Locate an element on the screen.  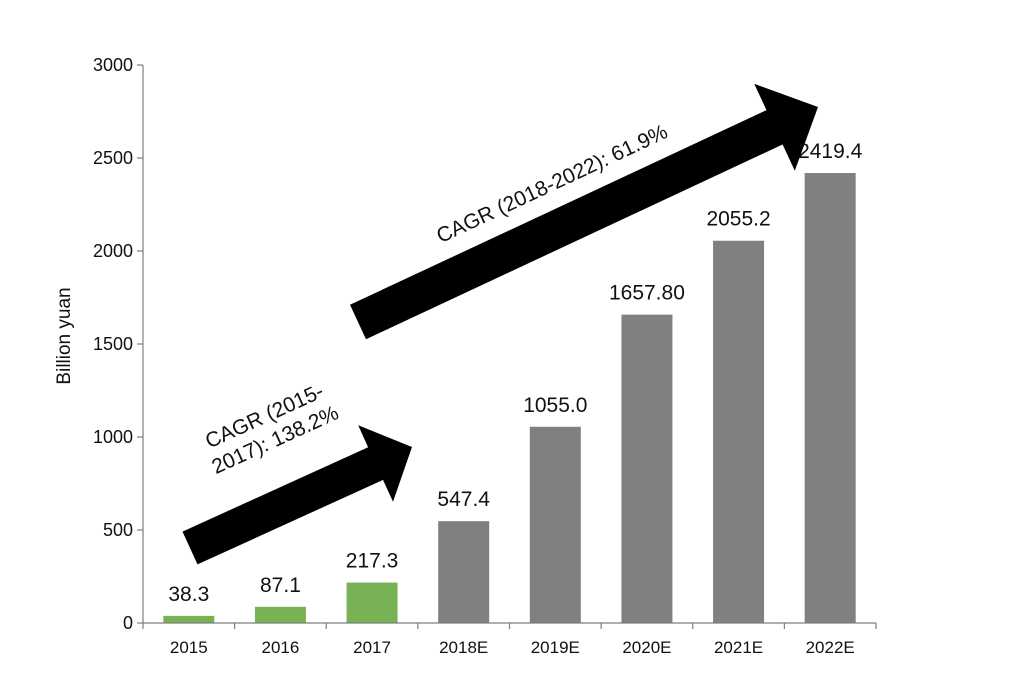
y-tick-label-2000: 2000 is located at coordinates (113, 251).